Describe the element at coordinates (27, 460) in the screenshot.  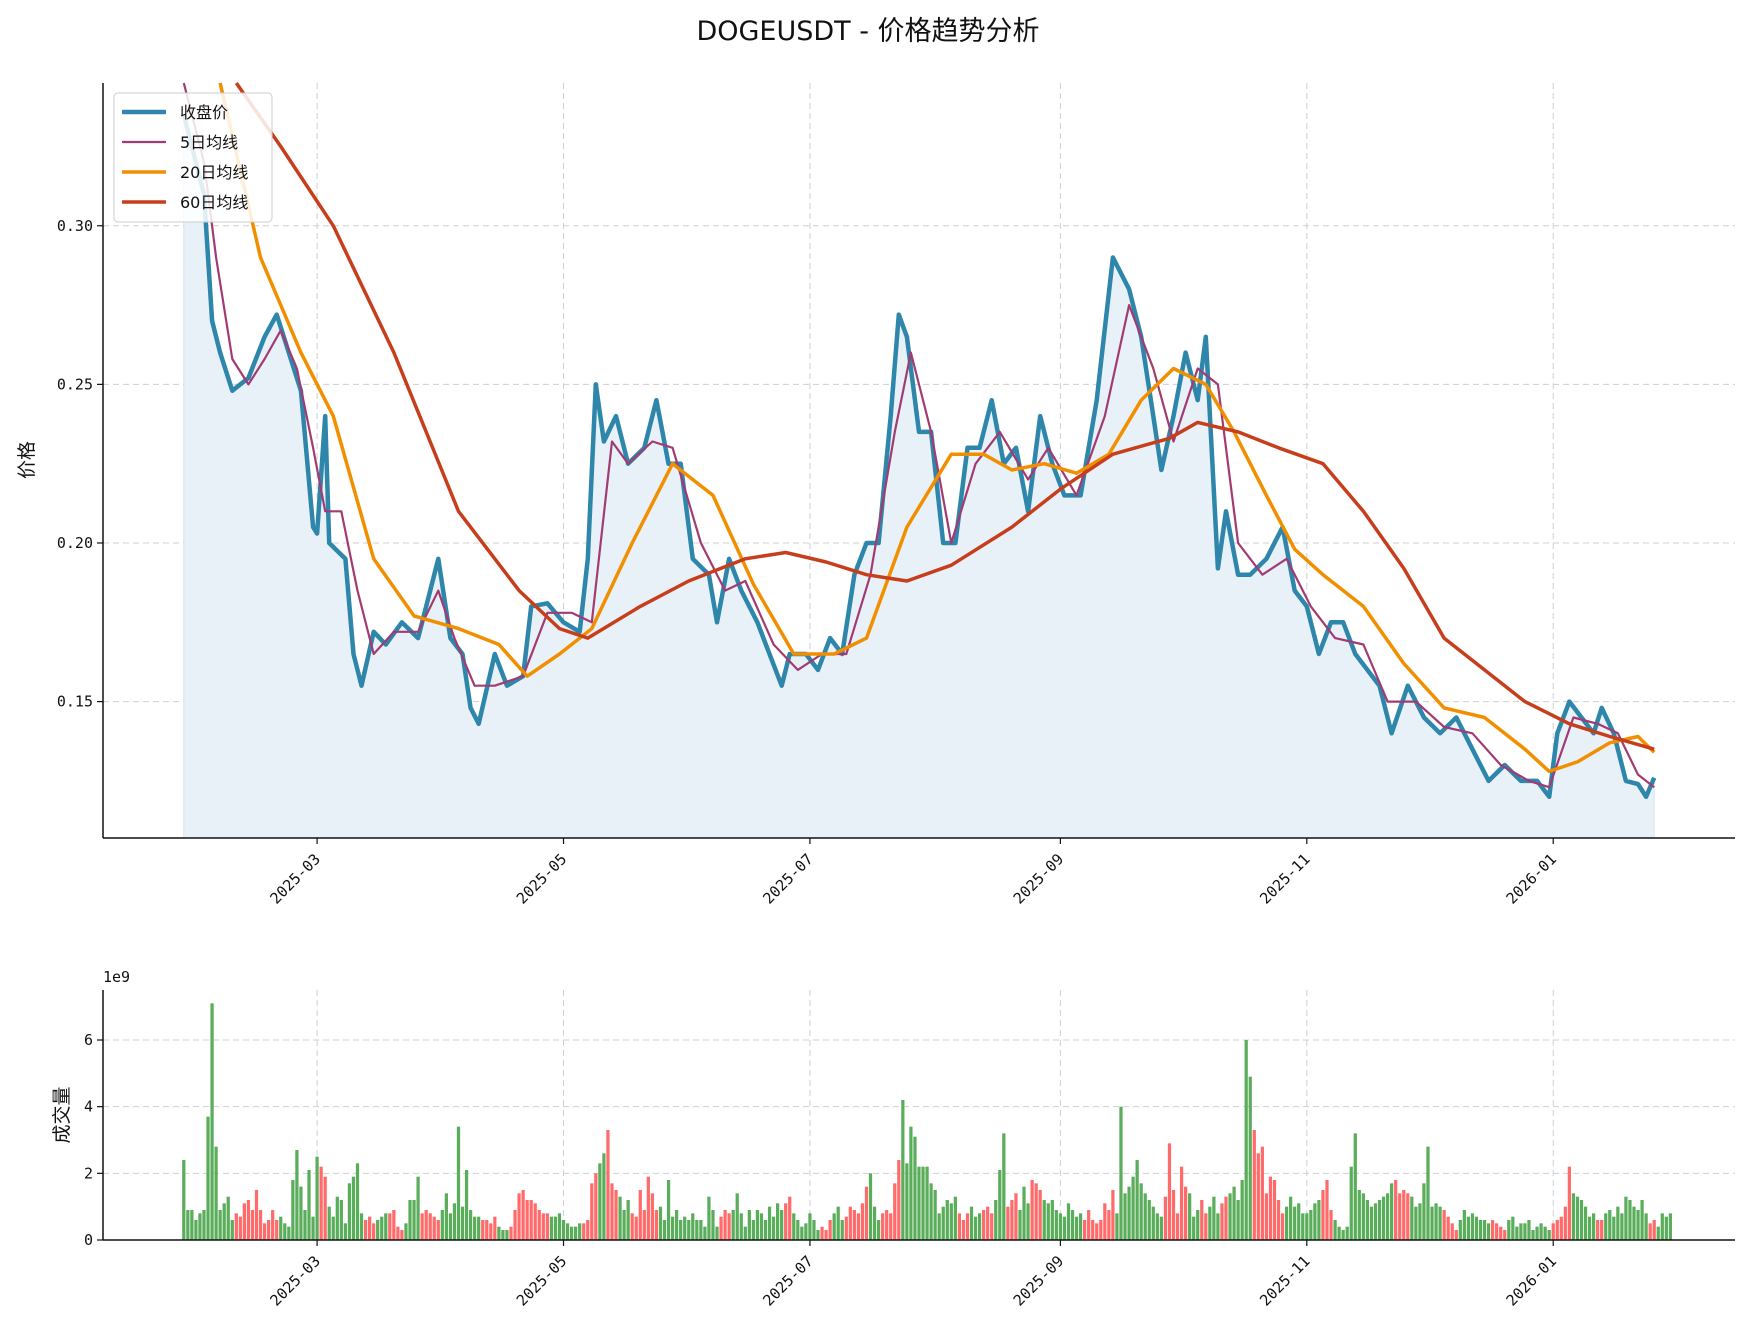
I see `price-y-axis-label: 价格` at that location.